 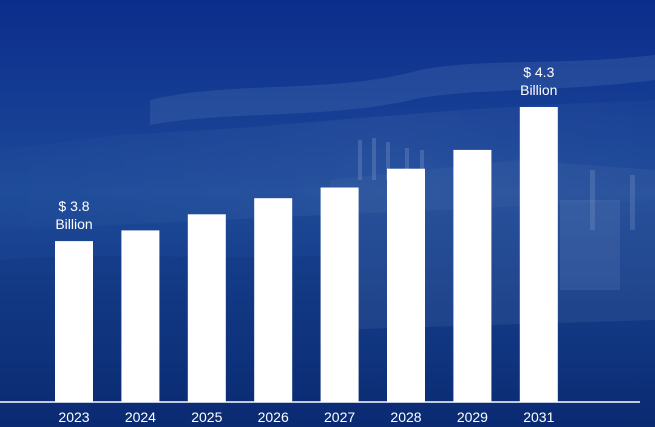 What do you see at coordinates (206, 308) in the screenshot?
I see `bar-2025` at bounding box center [206, 308].